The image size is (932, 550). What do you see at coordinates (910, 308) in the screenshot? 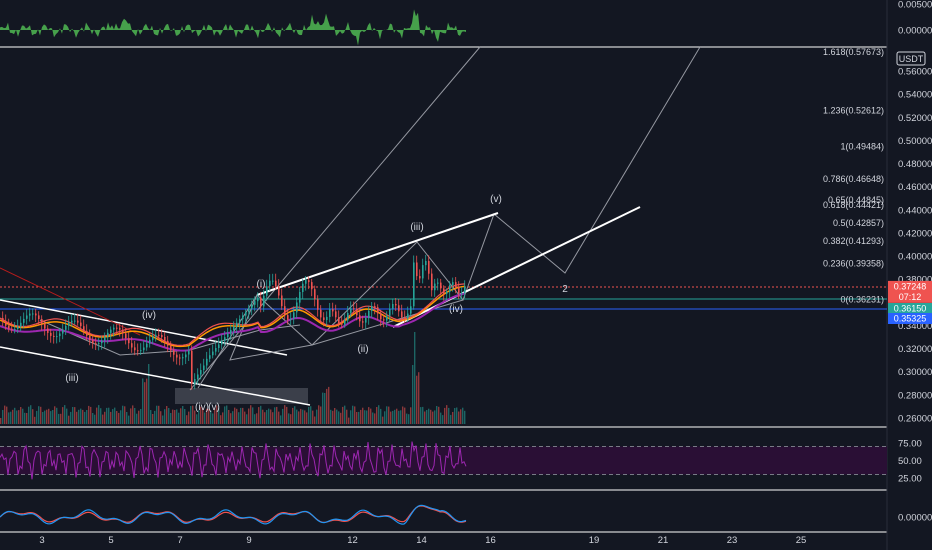
I see `price-badge` at bounding box center [910, 308].